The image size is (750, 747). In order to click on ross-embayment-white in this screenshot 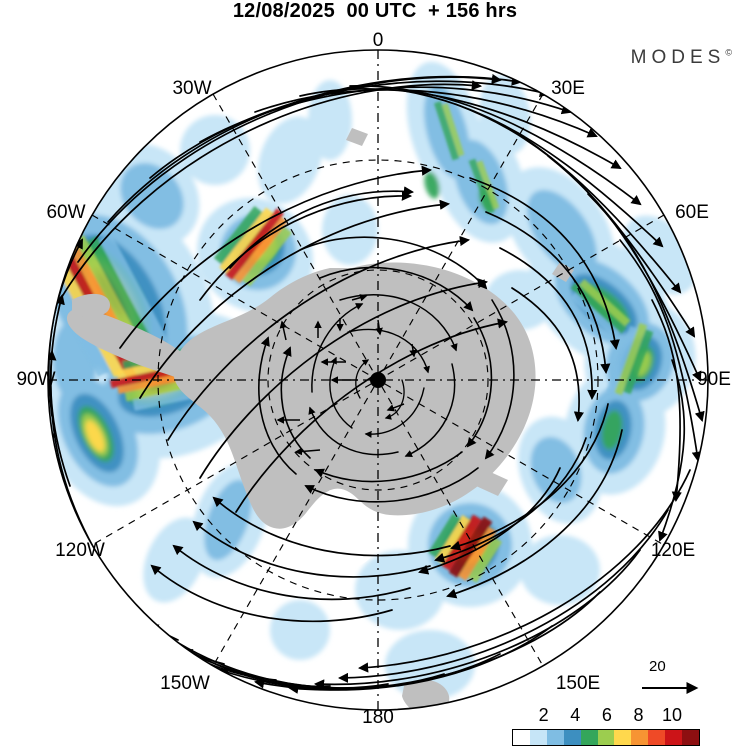, I will do `click(347, 529)`.